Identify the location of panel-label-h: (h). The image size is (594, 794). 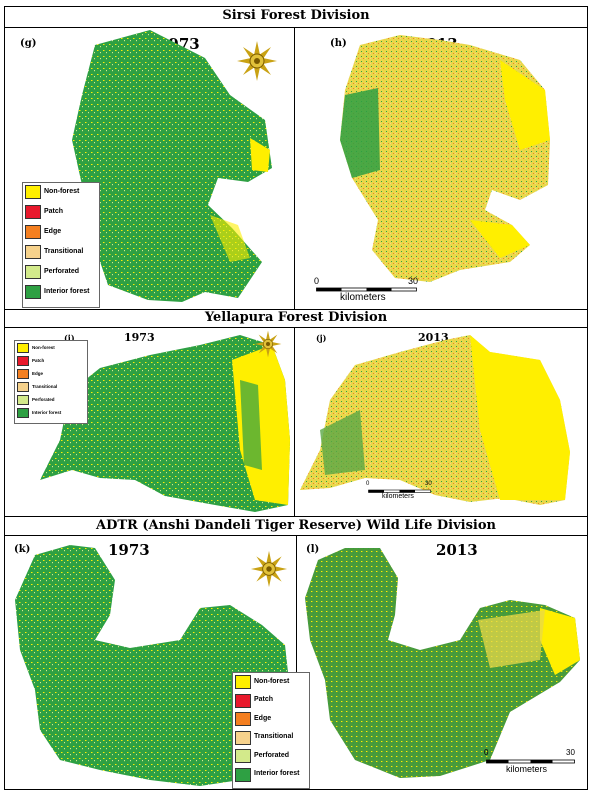
(338, 43).